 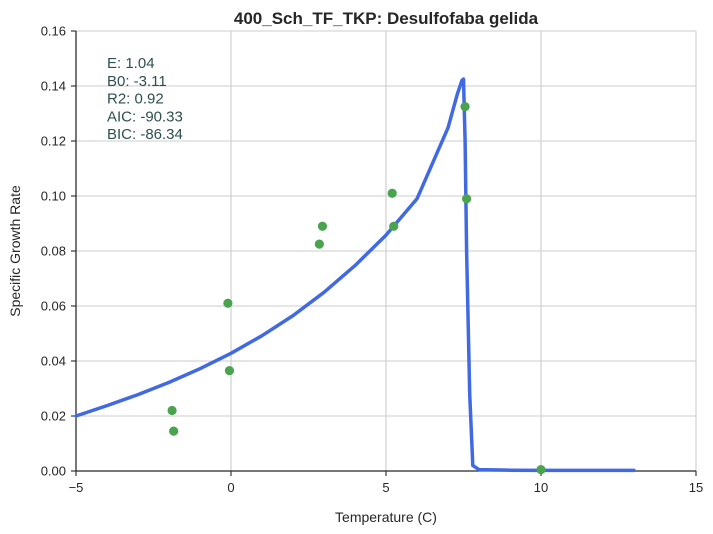 I want to click on stat-bic: BIC: -86.34, so click(x=145, y=134).